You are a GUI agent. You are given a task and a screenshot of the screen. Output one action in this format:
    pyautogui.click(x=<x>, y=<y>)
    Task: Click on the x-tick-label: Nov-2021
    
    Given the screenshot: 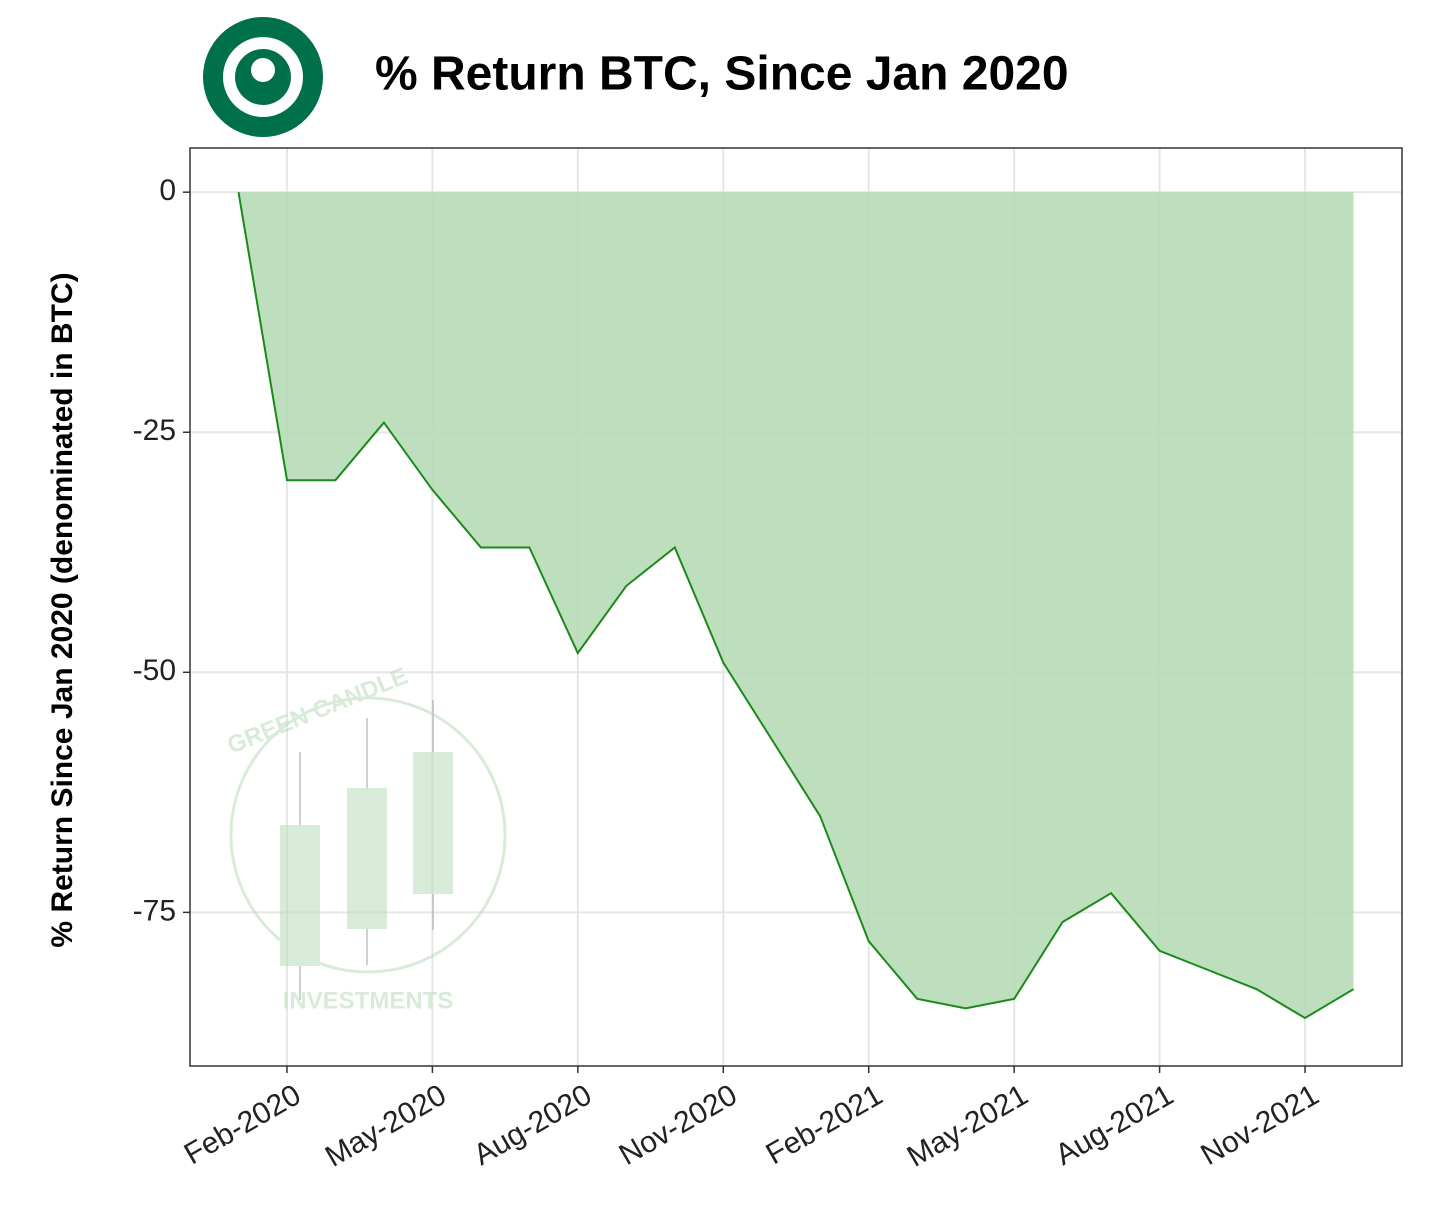 What is the action you would take?
    pyautogui.click(x=1259, y=1125)
    